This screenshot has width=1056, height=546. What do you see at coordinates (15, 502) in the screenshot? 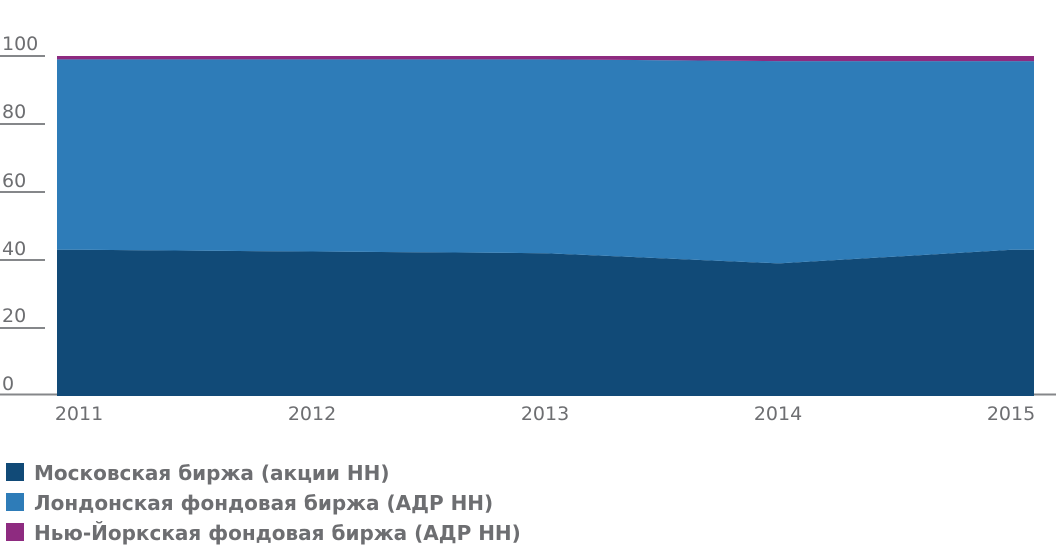
I see `legend-swatch-lse-icon` at bounding box center [15, 502].